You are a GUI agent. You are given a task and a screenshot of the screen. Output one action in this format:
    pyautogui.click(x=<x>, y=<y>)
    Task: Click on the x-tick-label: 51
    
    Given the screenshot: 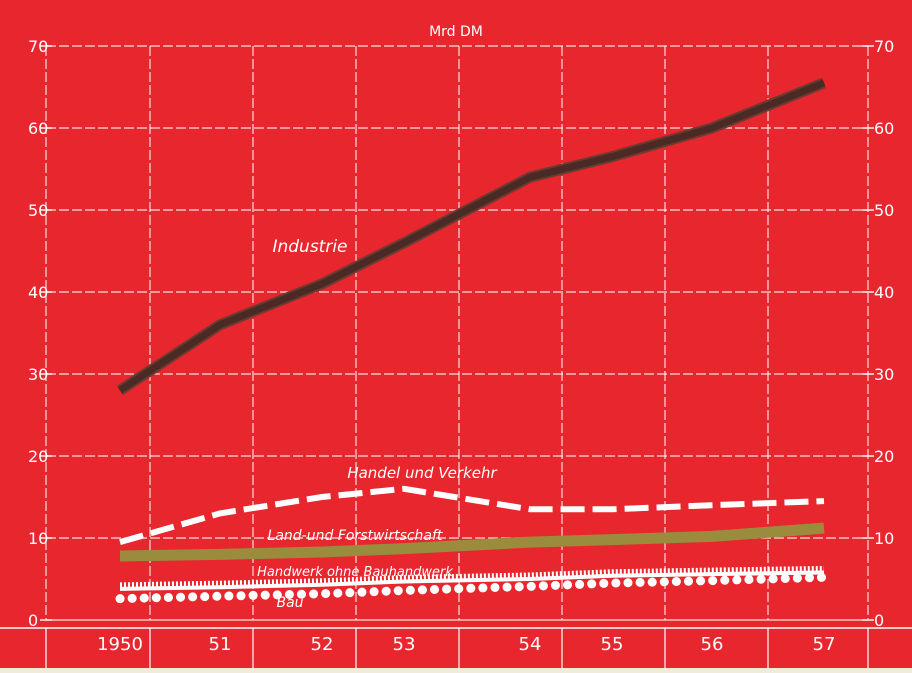 What is the action you would take?
    pyautogui.click(x=220, y=644)
    